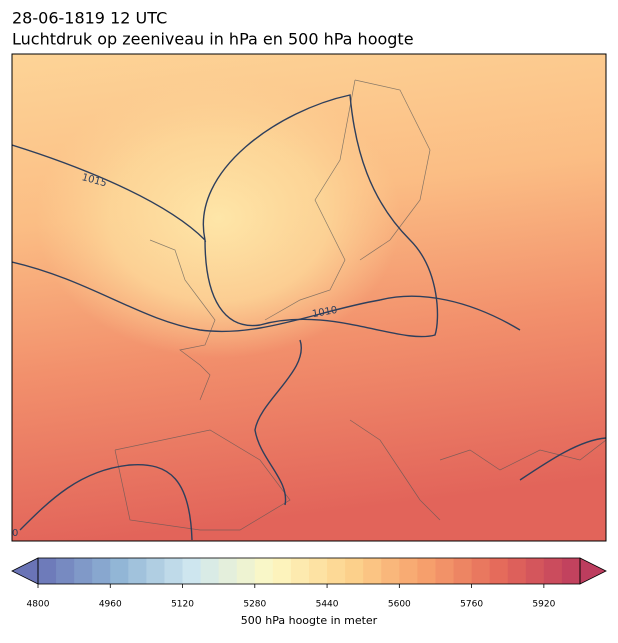 The image size is (618, 643). What do you see at coordinates (593, 571) in the screenshot?
I see `colorbar-extend-high` at bounding box center [593, 571].